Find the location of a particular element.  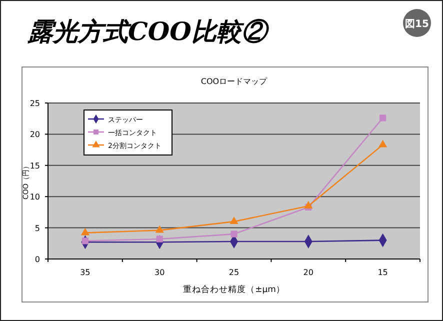

chart-subtitle: COOロードマップ is located at coordinates (234, 81).